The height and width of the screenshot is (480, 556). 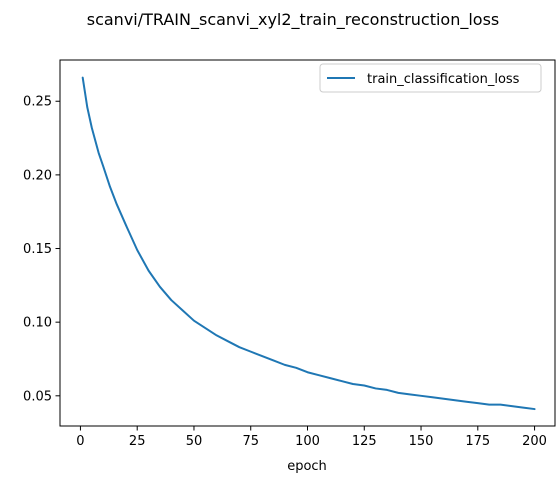 I want to click on x-tick-label: 200, so click(x=534, y=441).